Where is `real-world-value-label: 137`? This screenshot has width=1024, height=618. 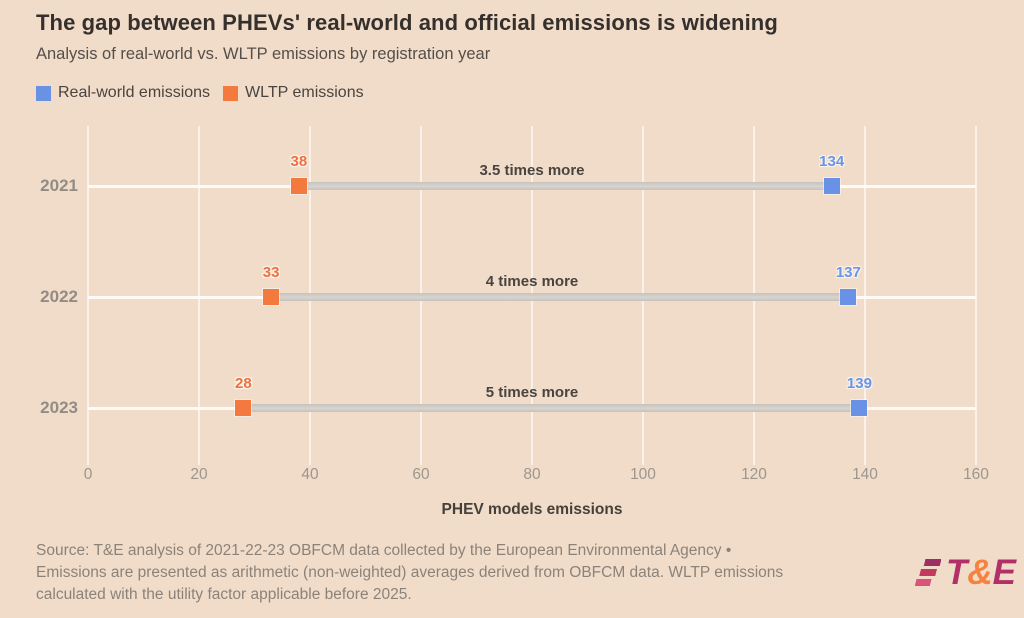 real-world-value-label: 137 is located at coordinates (848, 272).